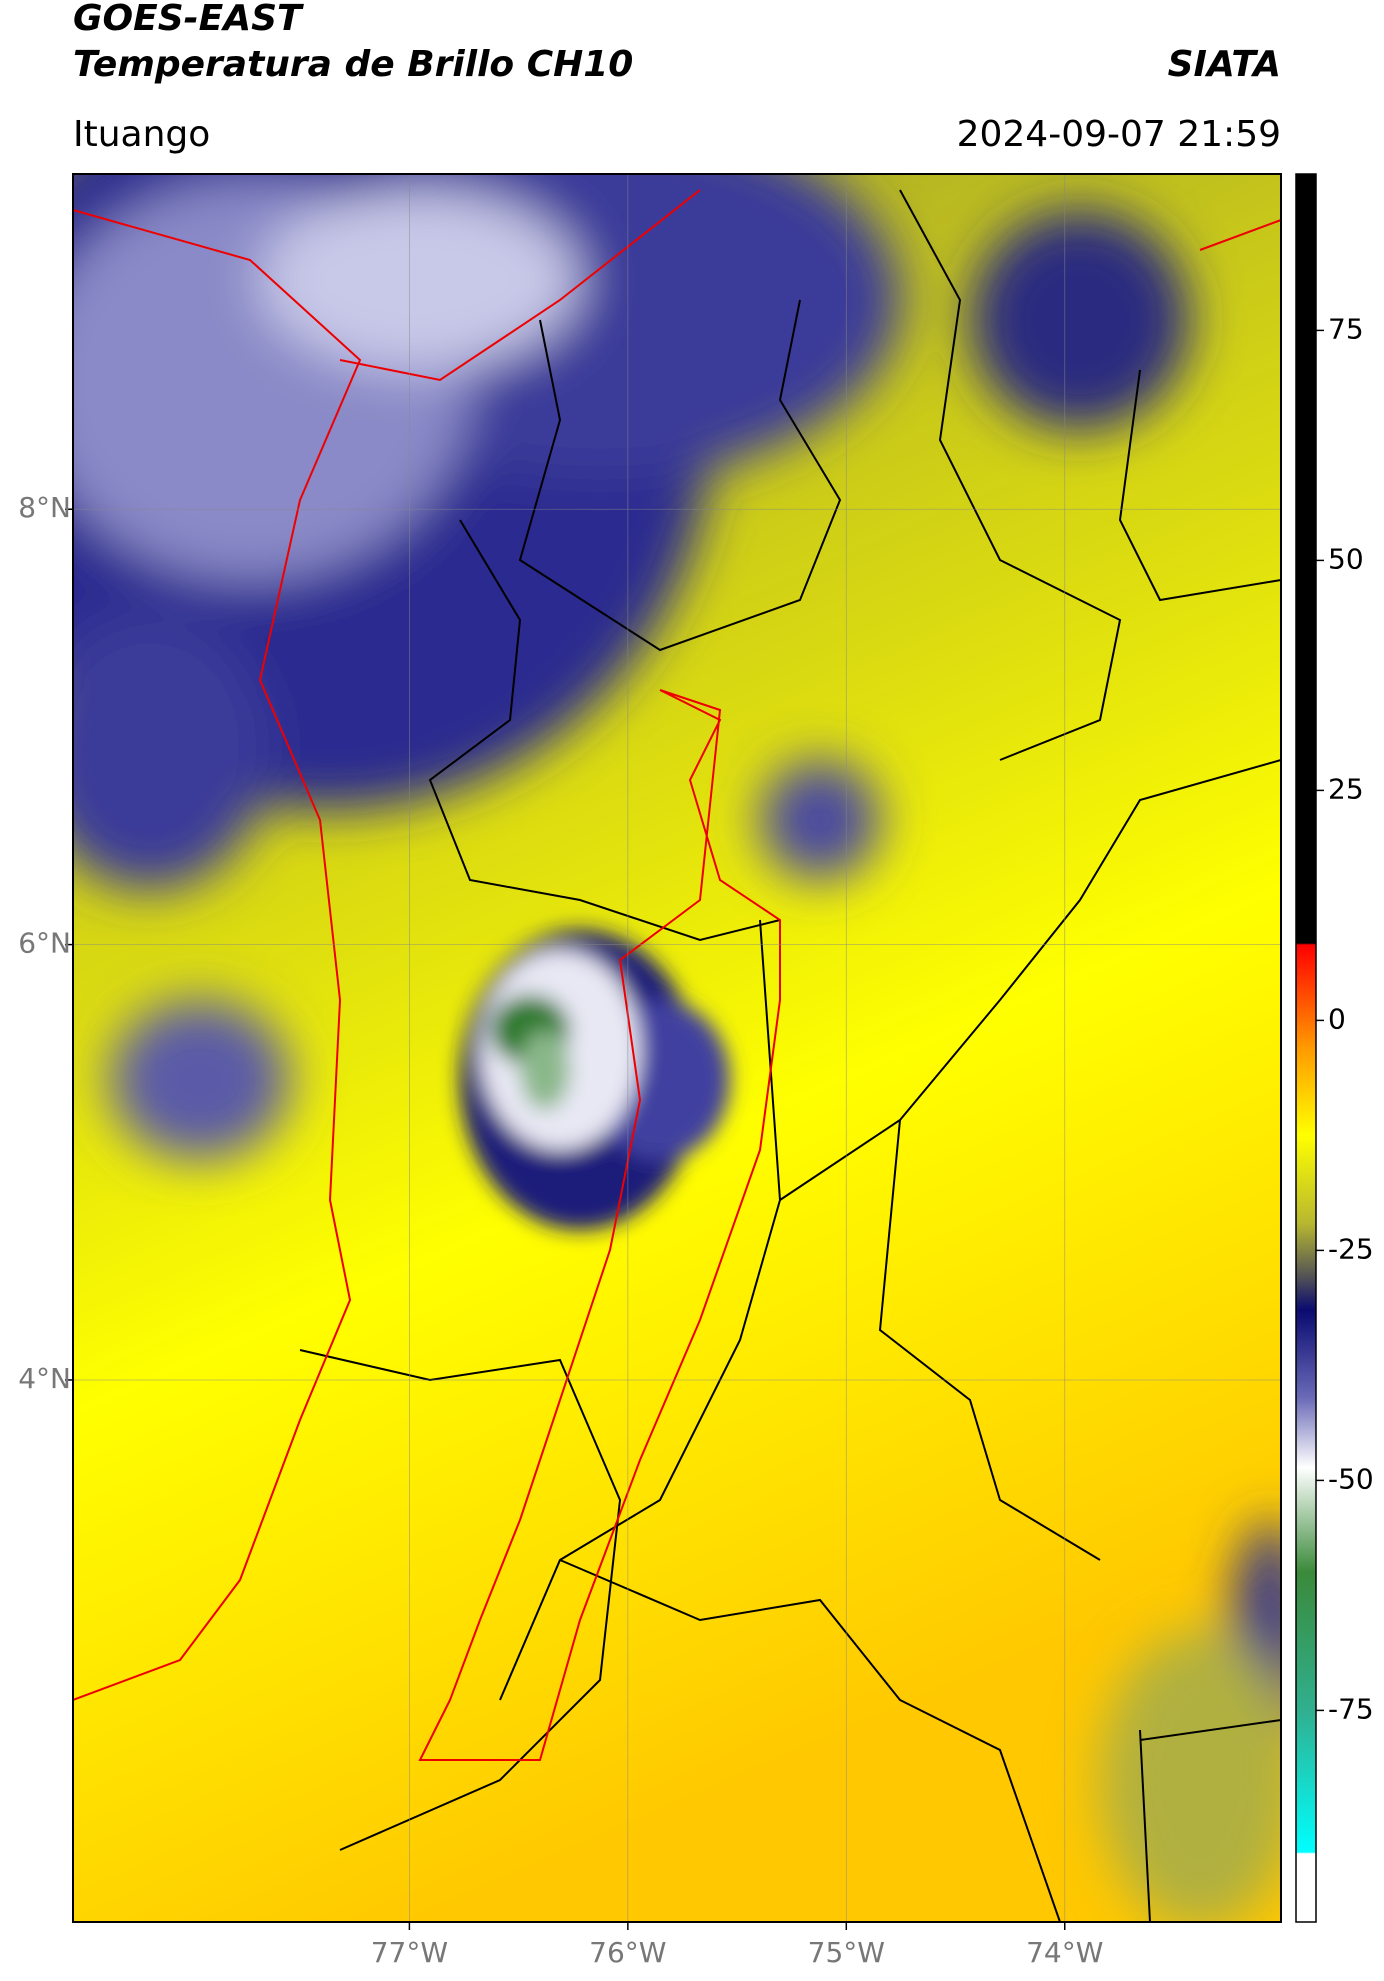 The width and height of the screenshot is (1384, 1981). I want to click on y-tick-label: 6°N, so click(44, 943).